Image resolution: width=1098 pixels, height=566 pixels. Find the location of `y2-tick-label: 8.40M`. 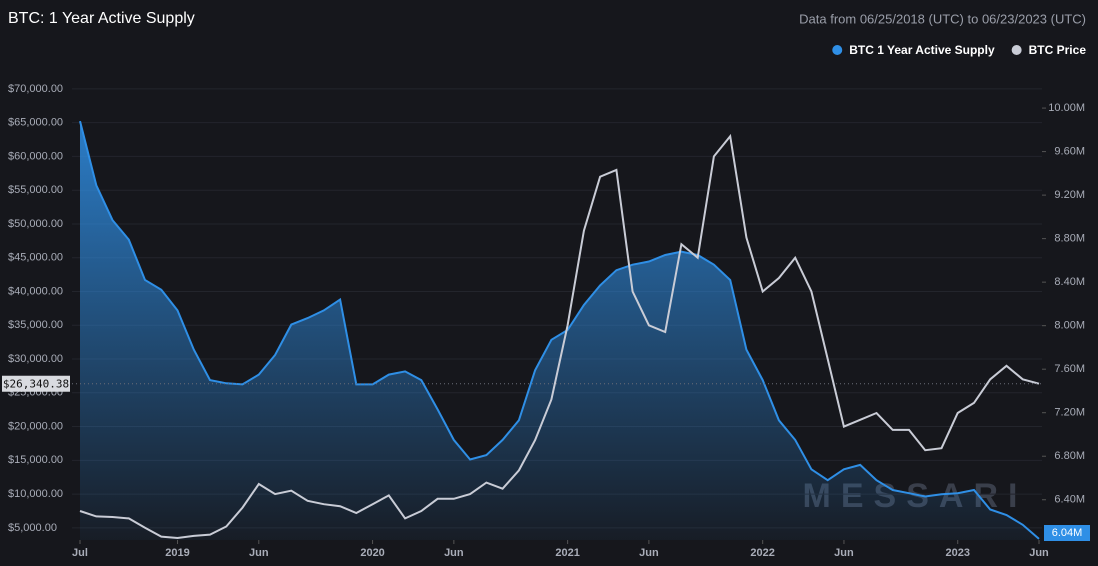

y2-tick-label: 8.40M is located at coordinates (1069, 282).